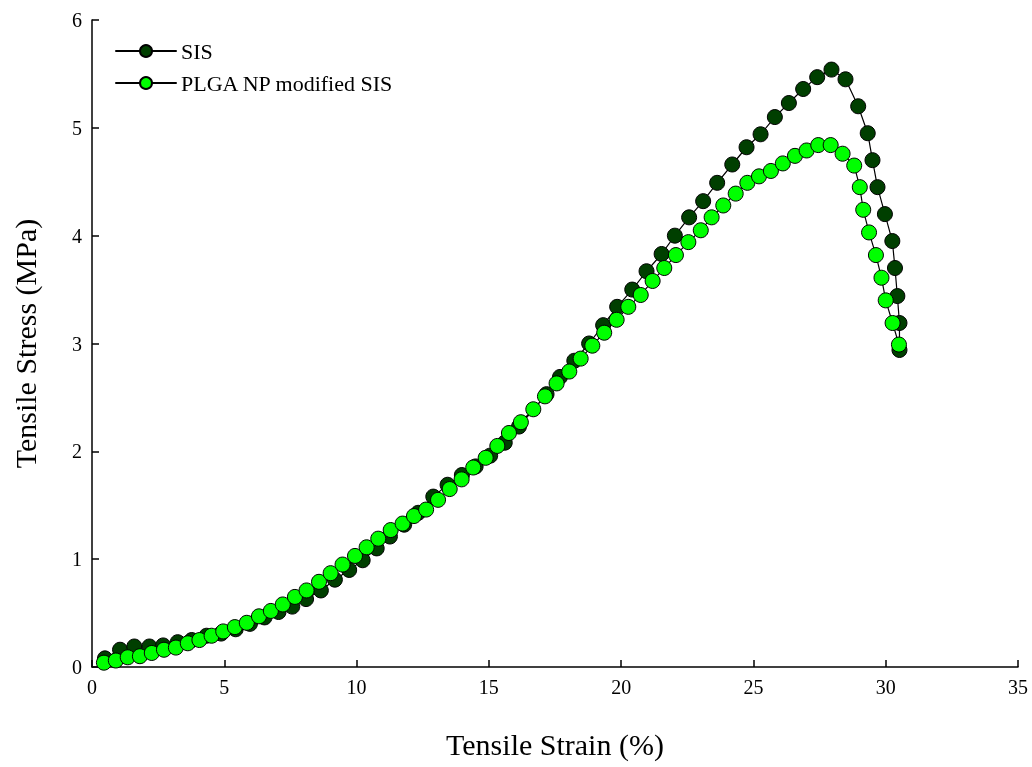 The height and width of the screenshot is (767, 1032). I want to click on y-tick-label: 6, so click(77, 20).